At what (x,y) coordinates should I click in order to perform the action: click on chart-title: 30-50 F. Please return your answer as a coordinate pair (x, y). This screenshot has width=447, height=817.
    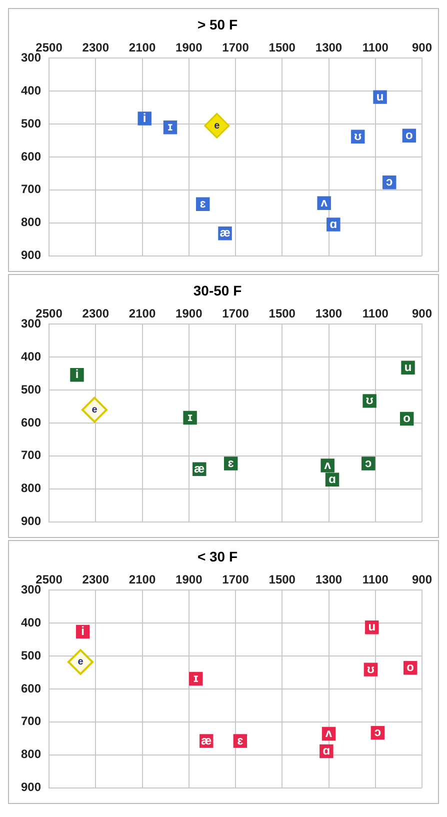
    Looking at the image, I should click on (217, 290).